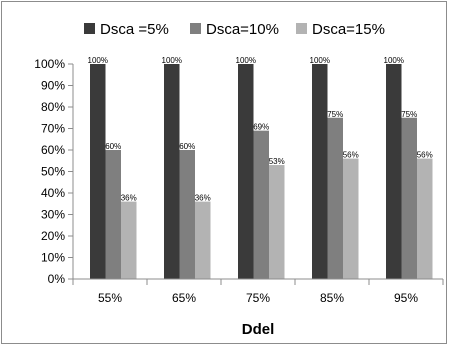  Describe the element at coordinates (49, 64) in the screenshot. I see `y-tick-label: 100%` at that location.